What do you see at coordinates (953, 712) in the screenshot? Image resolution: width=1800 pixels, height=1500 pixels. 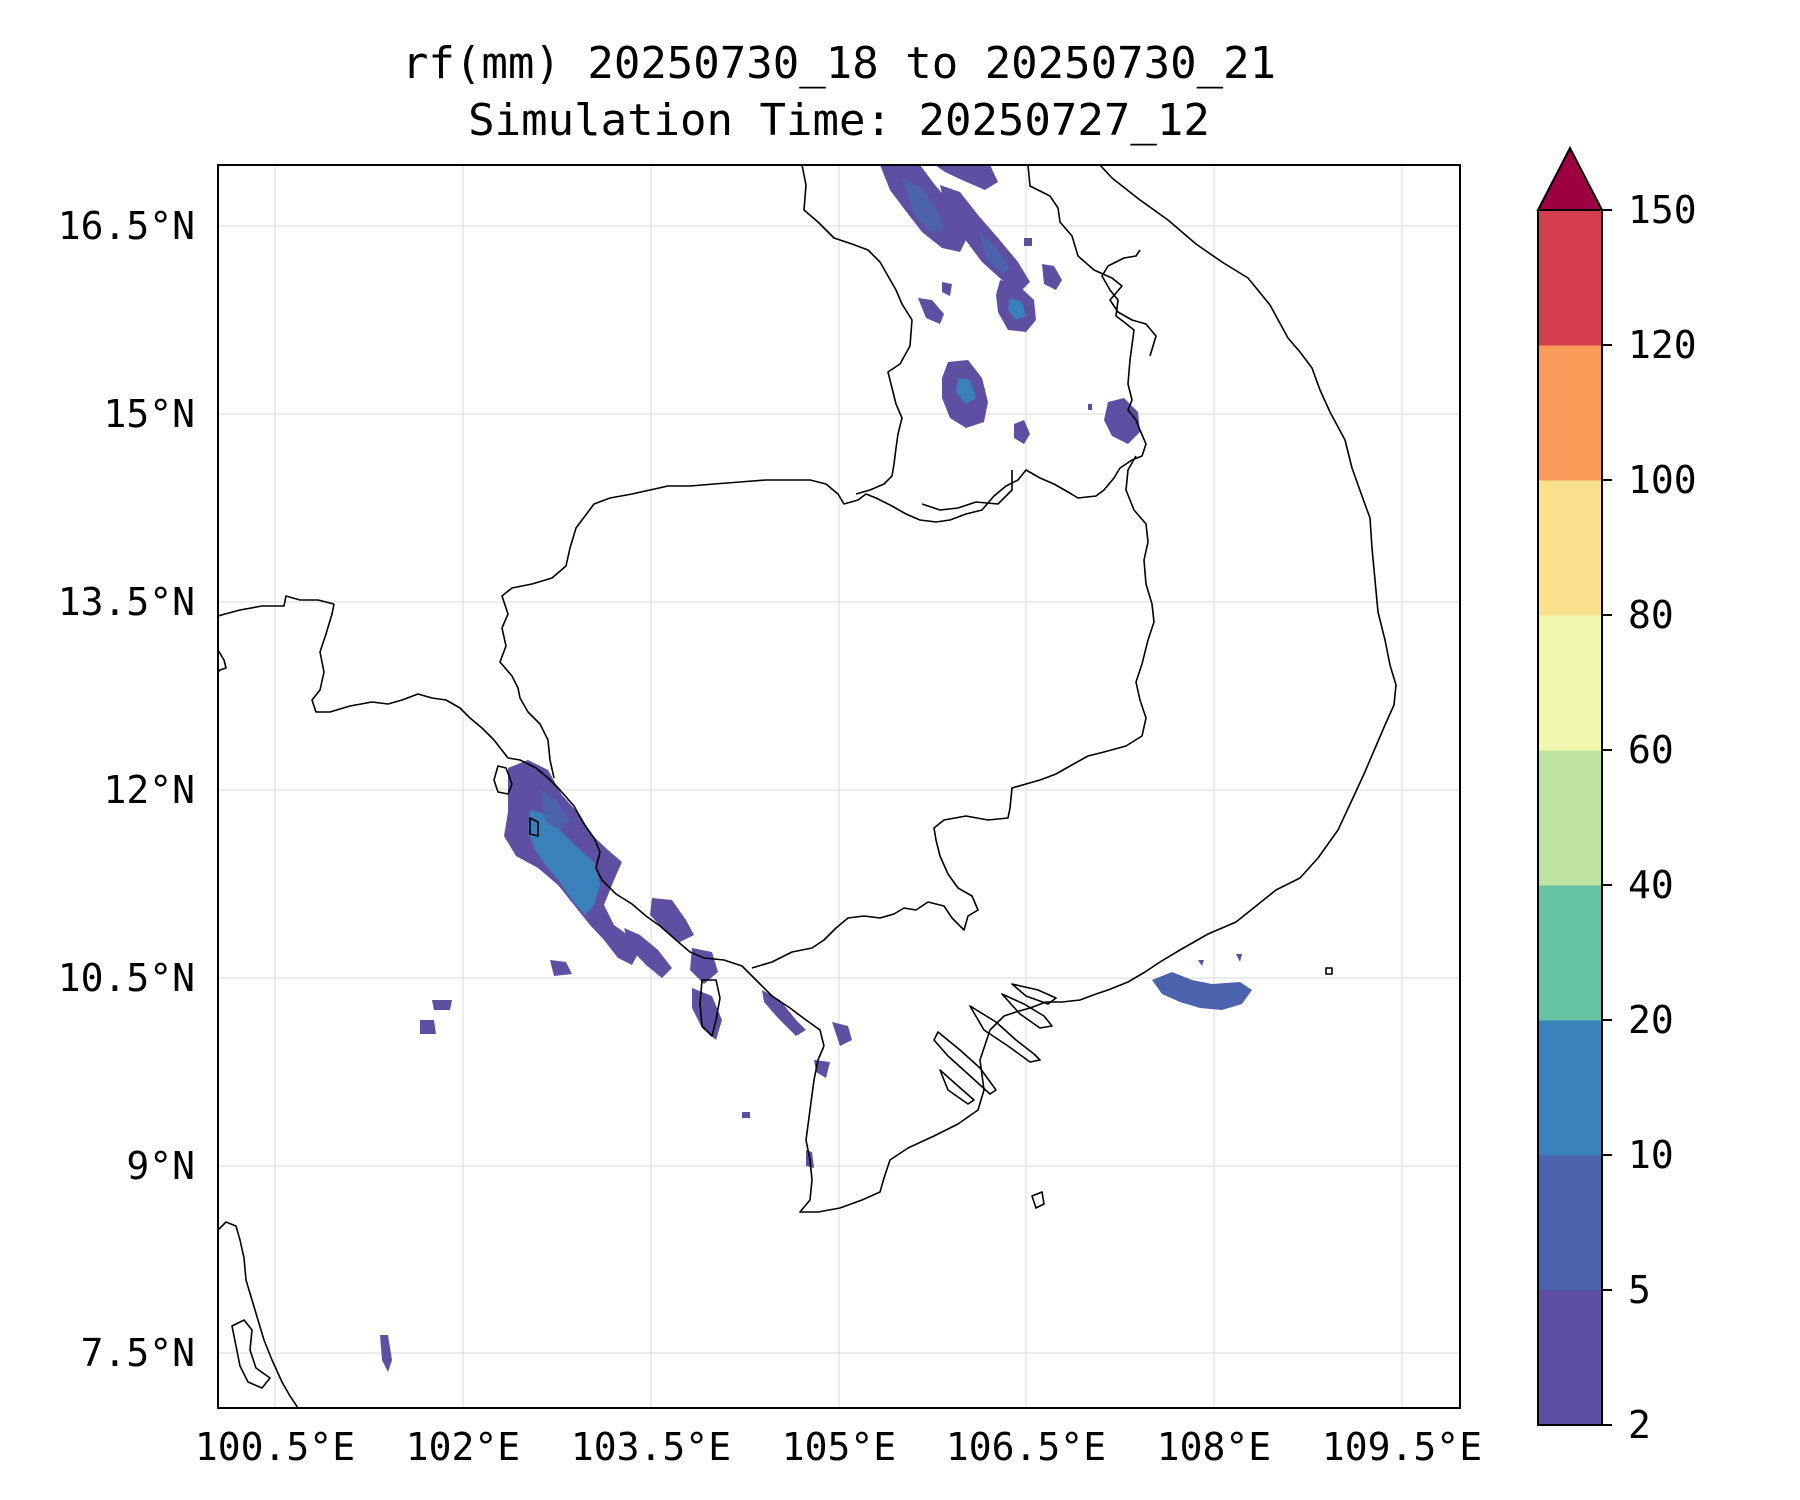 I see `border-cambodia-vietnam` at bounding box center [953, 712].